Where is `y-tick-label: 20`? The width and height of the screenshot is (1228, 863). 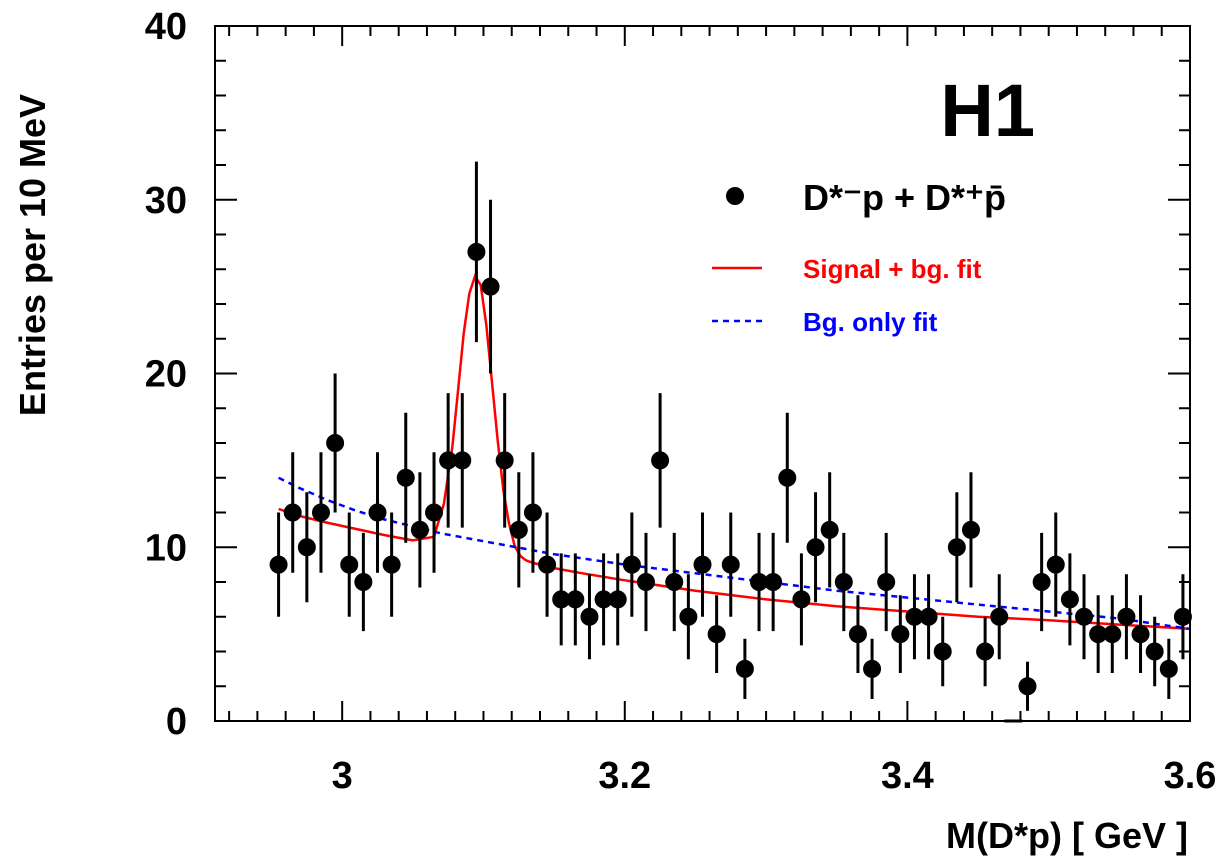
y-tick-label: 20 is located at coordinates (166, 375).